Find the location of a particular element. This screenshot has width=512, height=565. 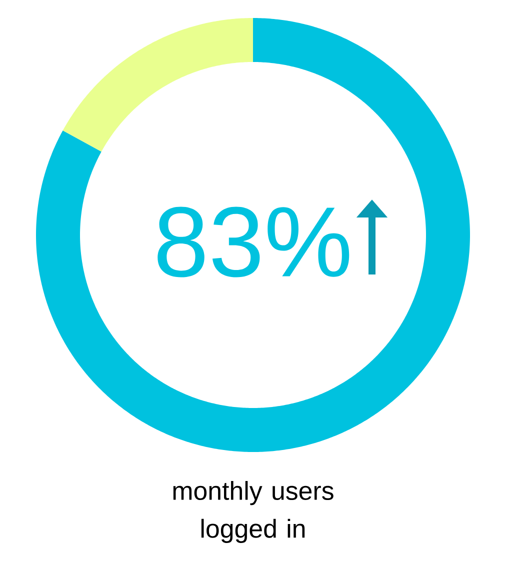

data-label: 83% is located at coordinates (254, 242).